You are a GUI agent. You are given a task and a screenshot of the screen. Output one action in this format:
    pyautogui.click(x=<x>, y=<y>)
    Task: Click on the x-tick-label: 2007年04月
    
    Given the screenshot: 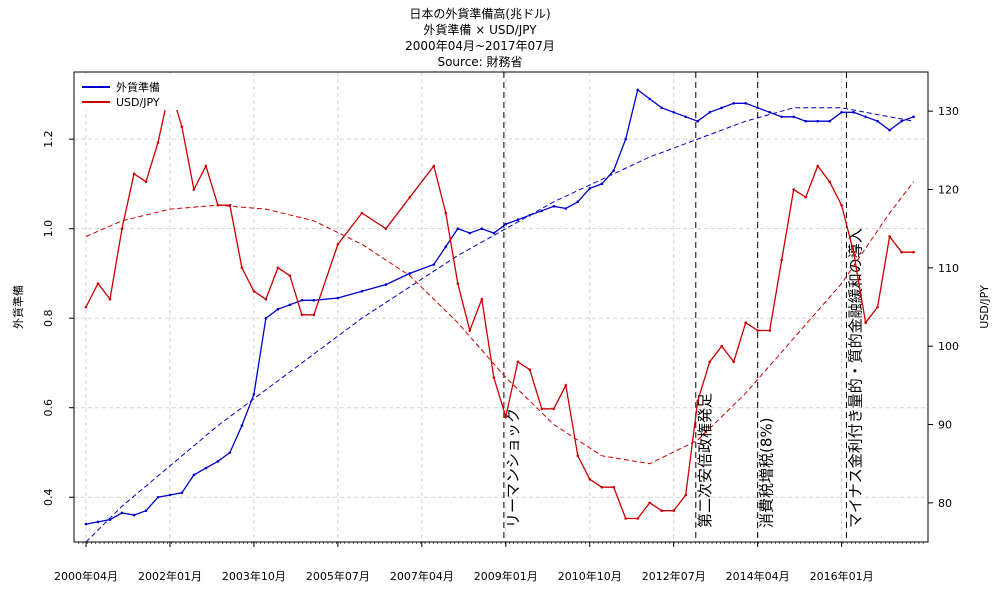 What is the action you would take?
    pyautogui.click(x=422, y=576)
    